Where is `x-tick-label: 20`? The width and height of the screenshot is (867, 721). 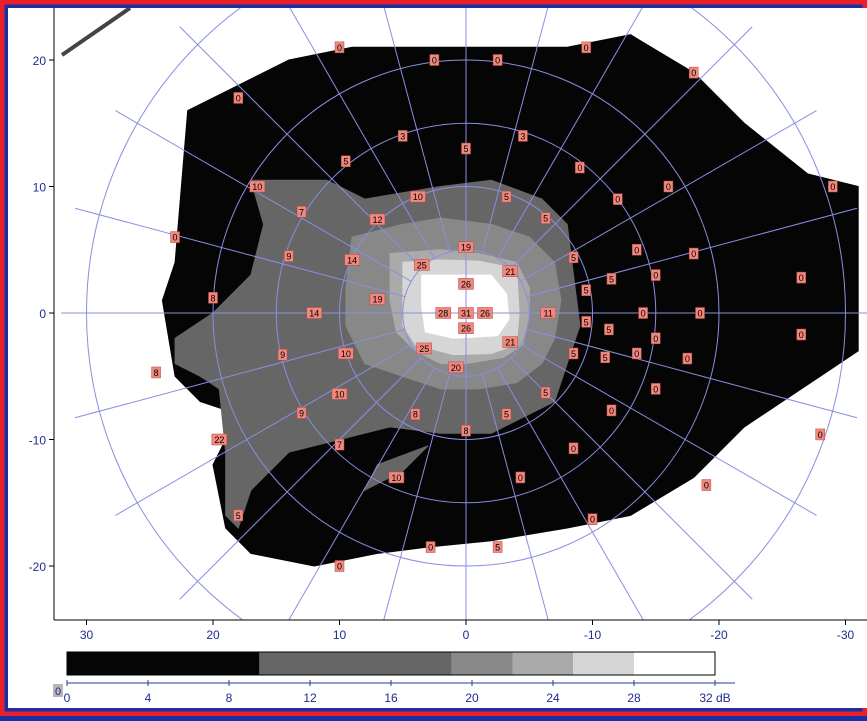 x-tick-label: 20 is located at coordinates (213, 635).